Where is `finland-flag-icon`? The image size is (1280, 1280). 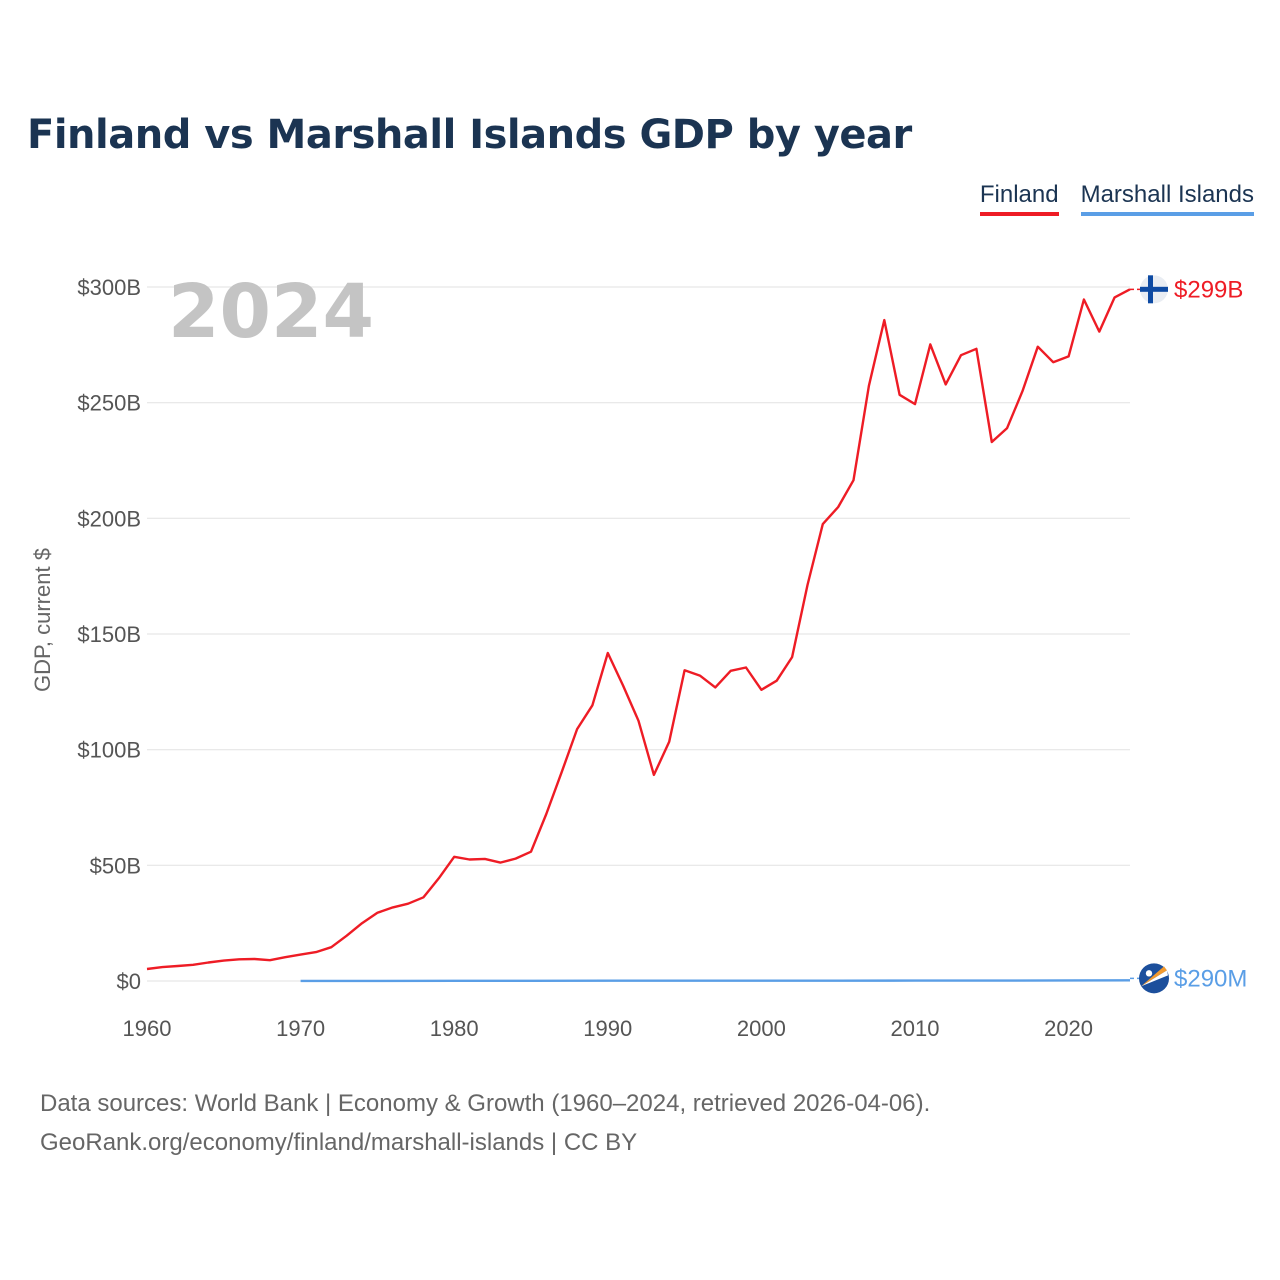 finland-flag-icon is located at coordinates (1154, 289).